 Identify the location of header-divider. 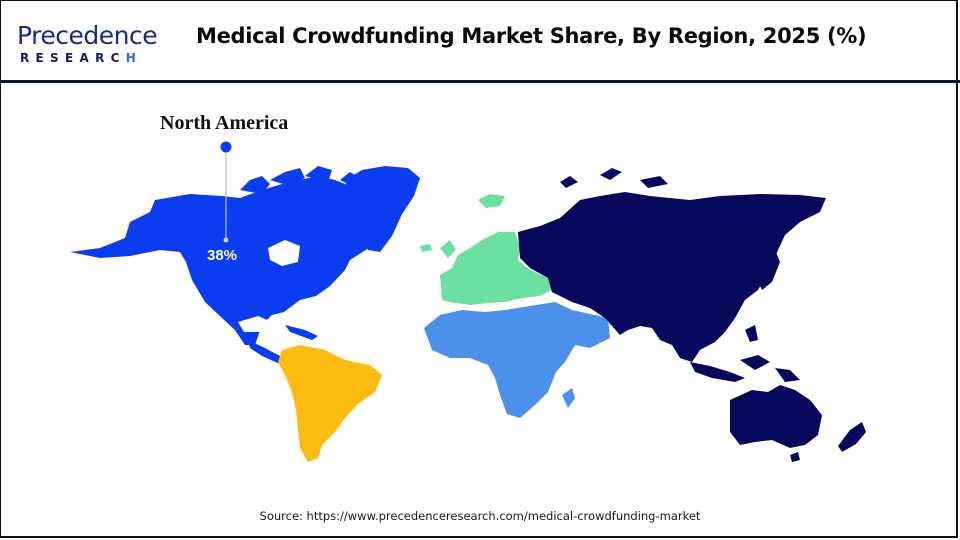
(480, 81).